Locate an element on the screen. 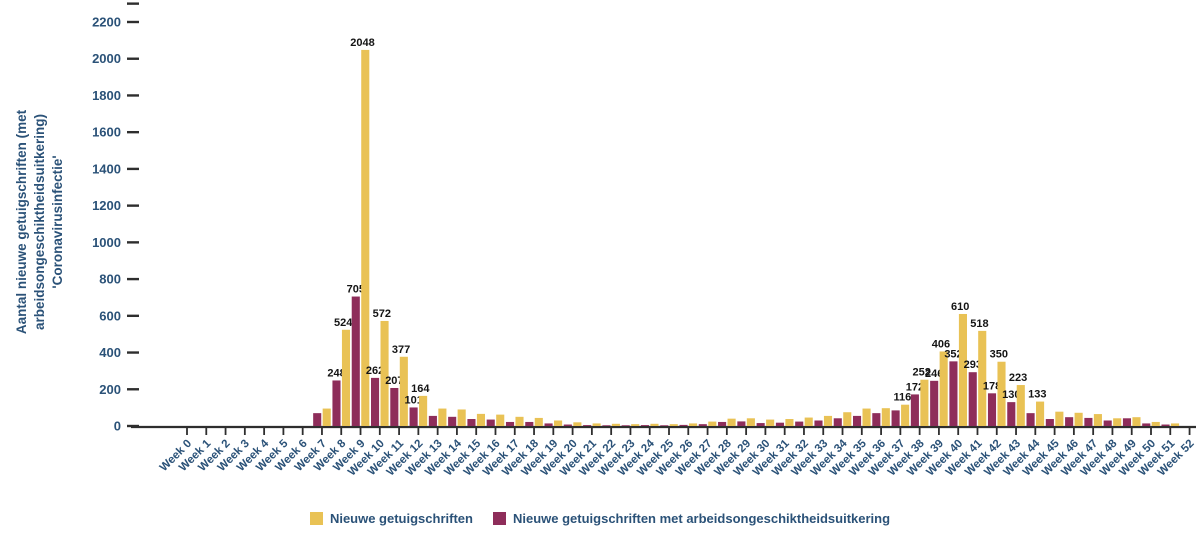 The image size is (1200, 540). legend-item-nieuwe-getuigschriften: Nieuwe getuigschriften is located at coordinates (391, 518).